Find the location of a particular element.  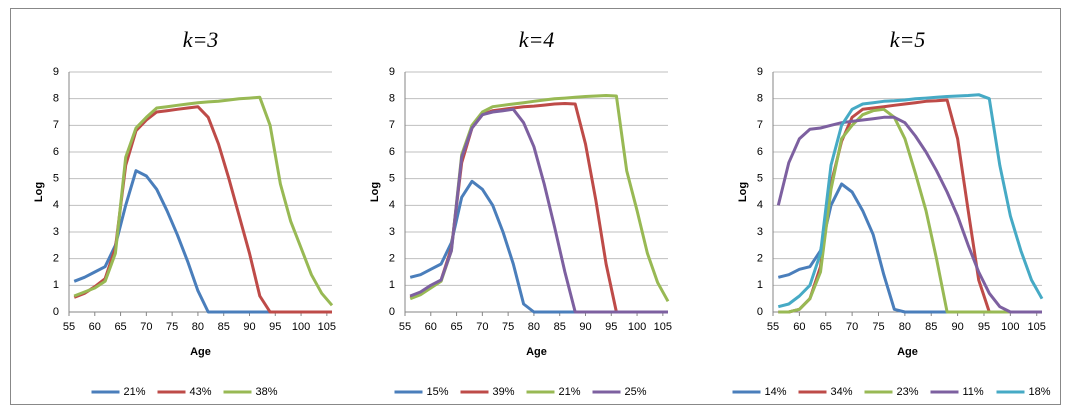

legend-label: 14% is located at coordinates (776, 392).